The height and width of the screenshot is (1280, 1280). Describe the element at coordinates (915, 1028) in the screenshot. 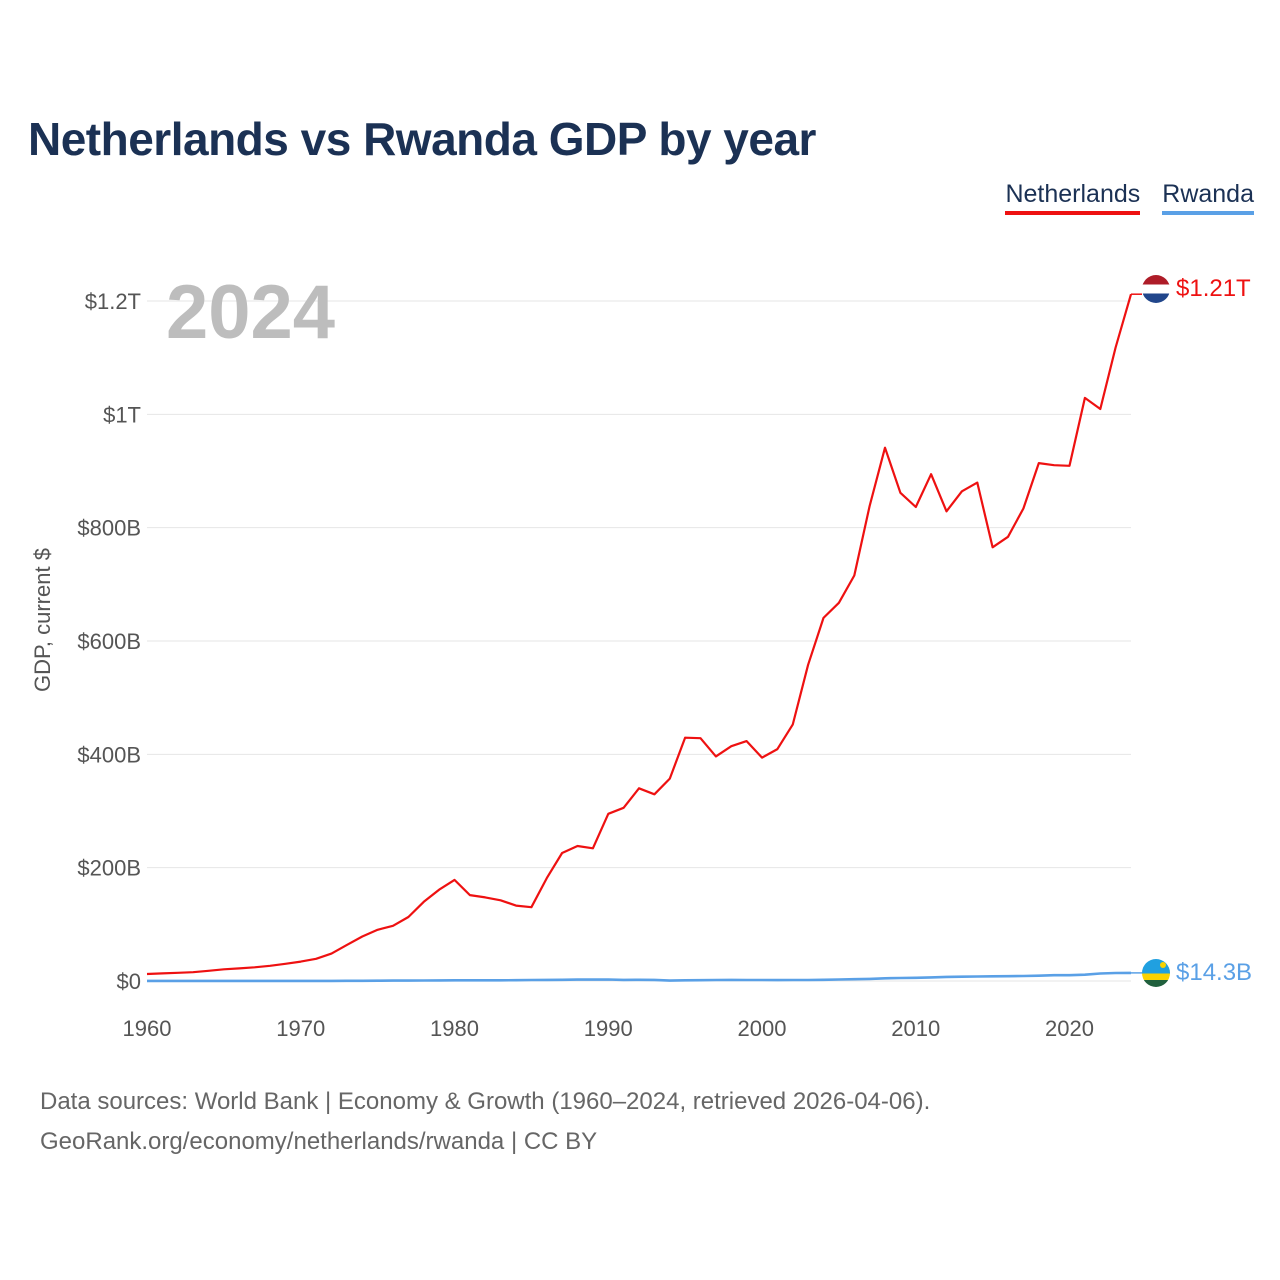

I see `x-tick-label: 2010` at that location.